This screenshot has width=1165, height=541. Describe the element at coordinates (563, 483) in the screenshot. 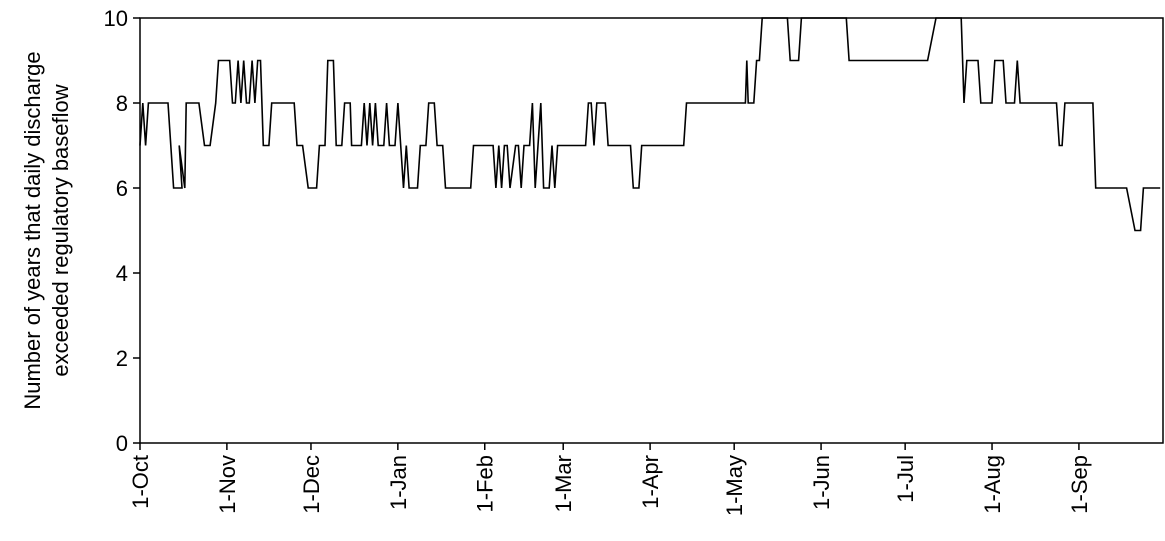

I see `x-tick-label: 1-Mar` at that location.